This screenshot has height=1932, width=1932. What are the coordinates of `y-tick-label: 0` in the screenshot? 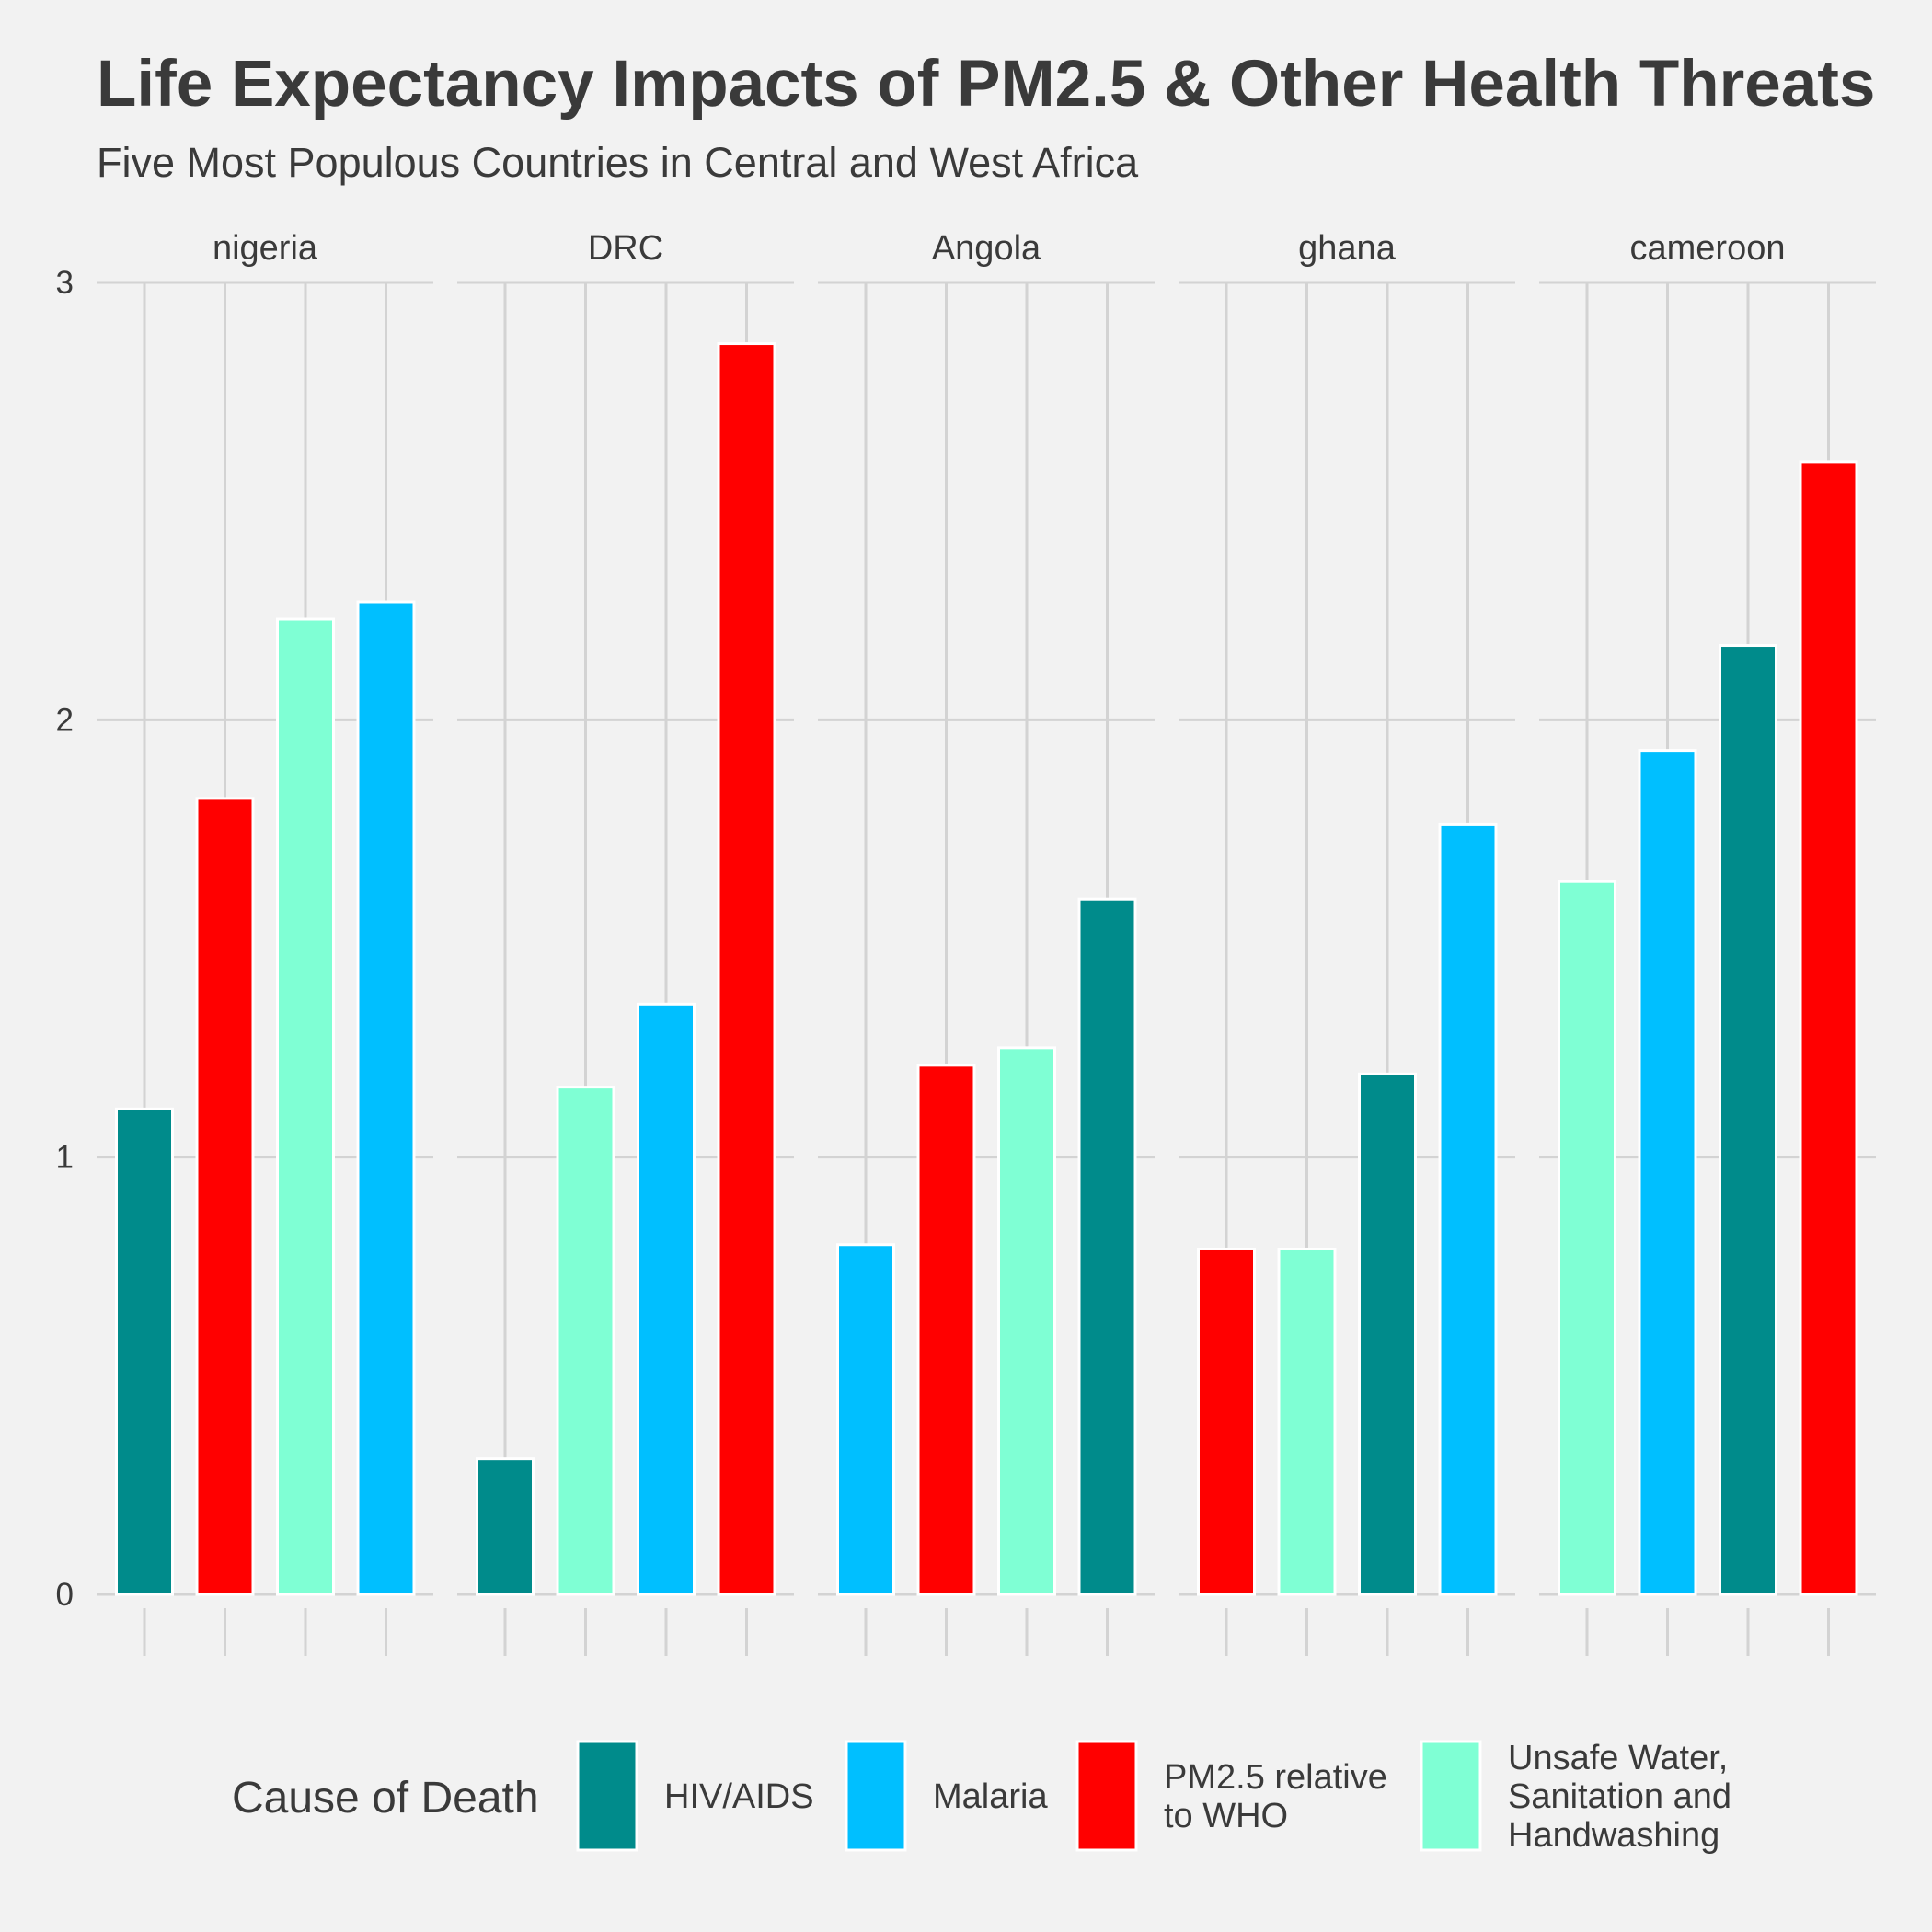 It's located at (65, 1595).